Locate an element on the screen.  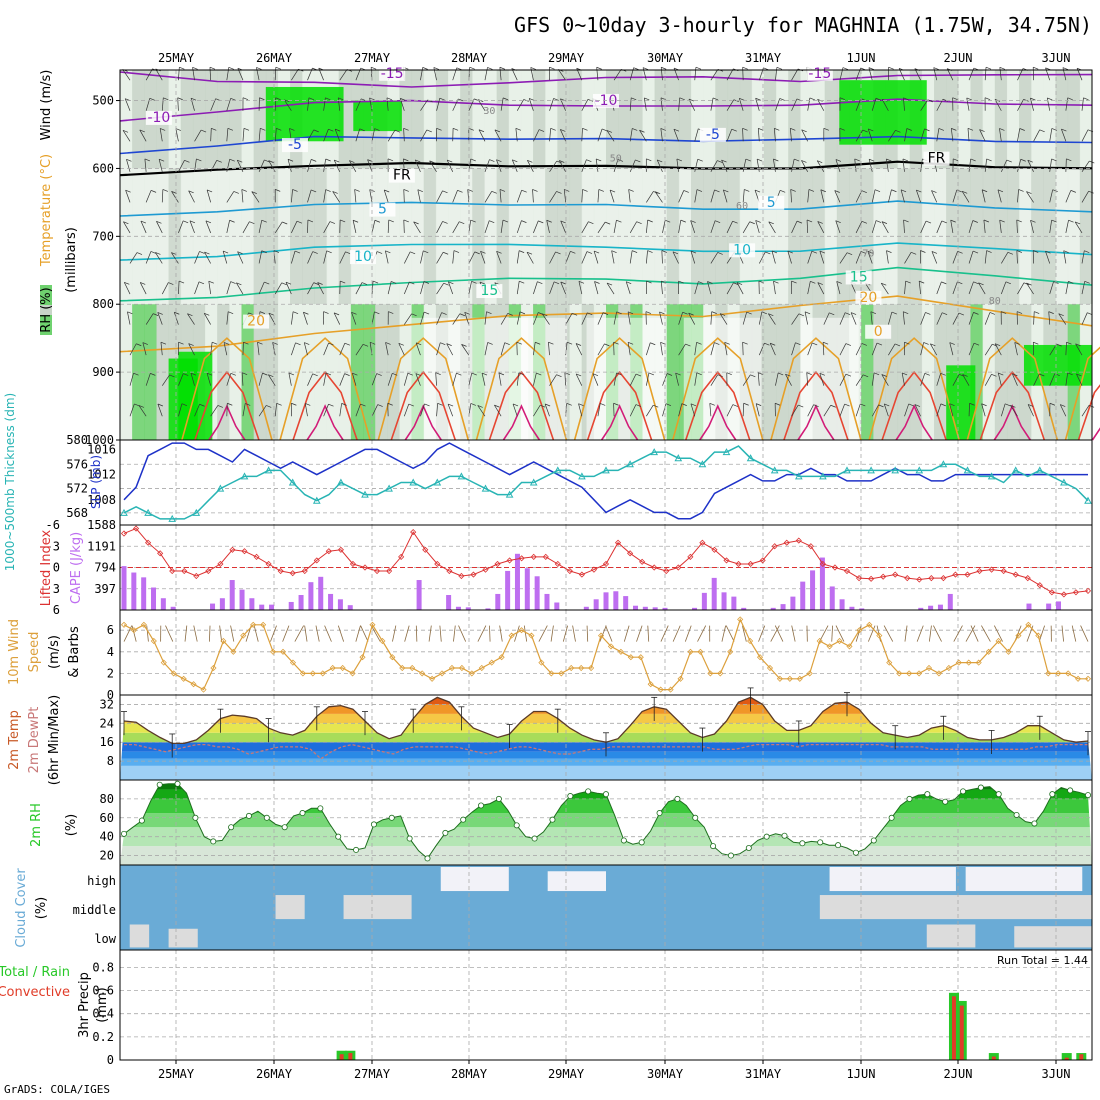
contour-label-FR: FR is located at coordinates (402, 176).